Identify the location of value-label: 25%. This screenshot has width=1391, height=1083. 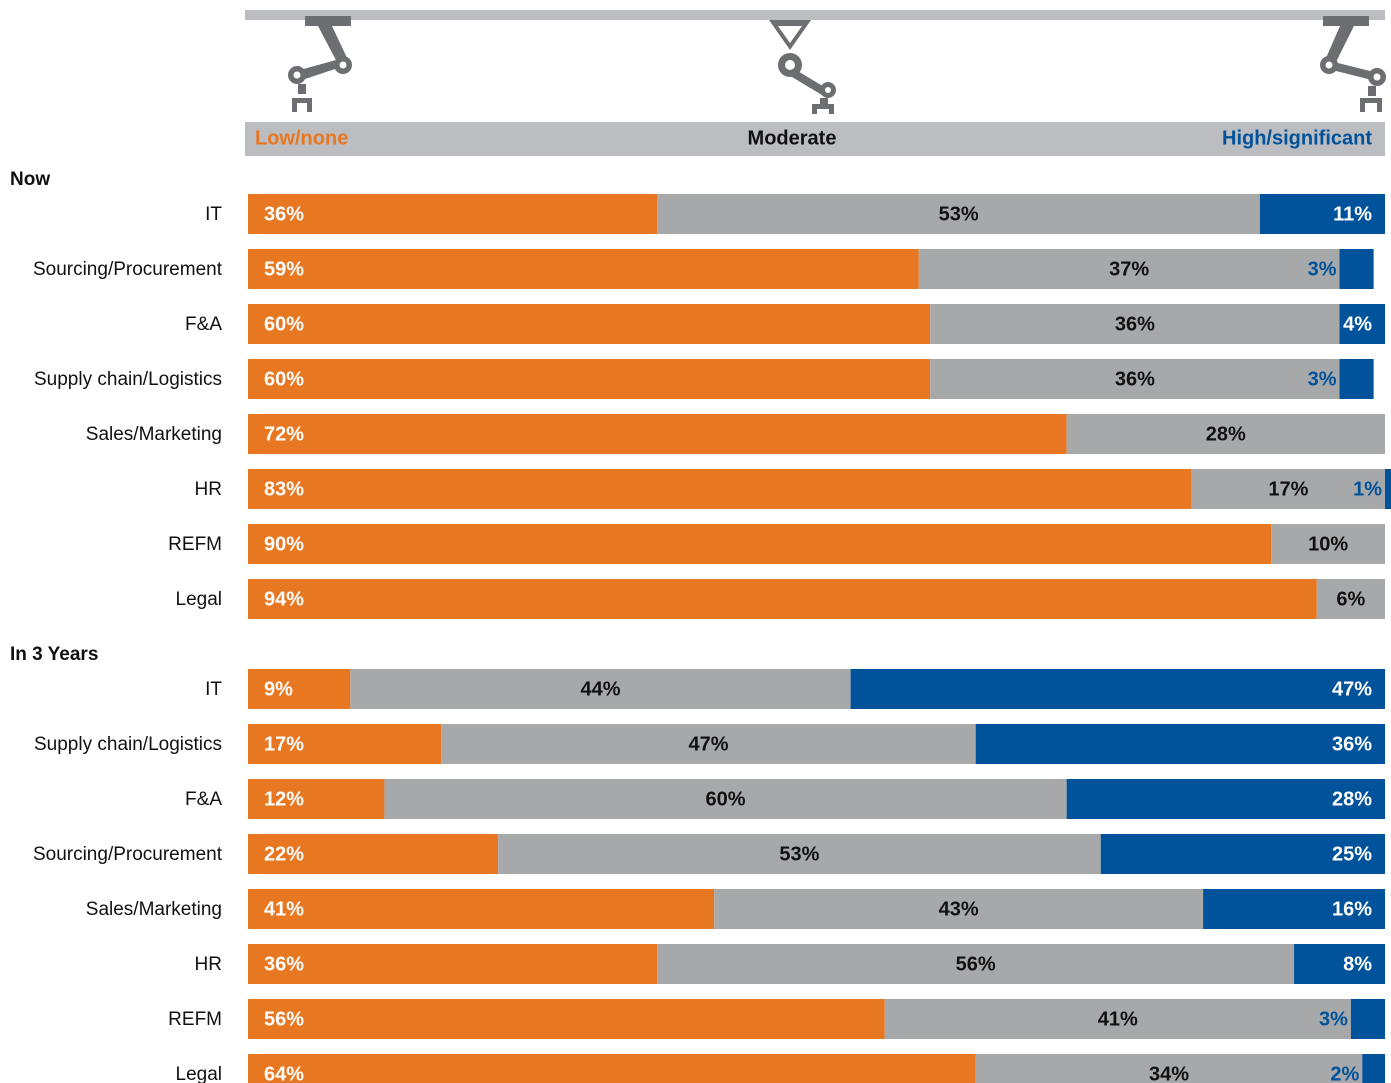
(1352, 854).